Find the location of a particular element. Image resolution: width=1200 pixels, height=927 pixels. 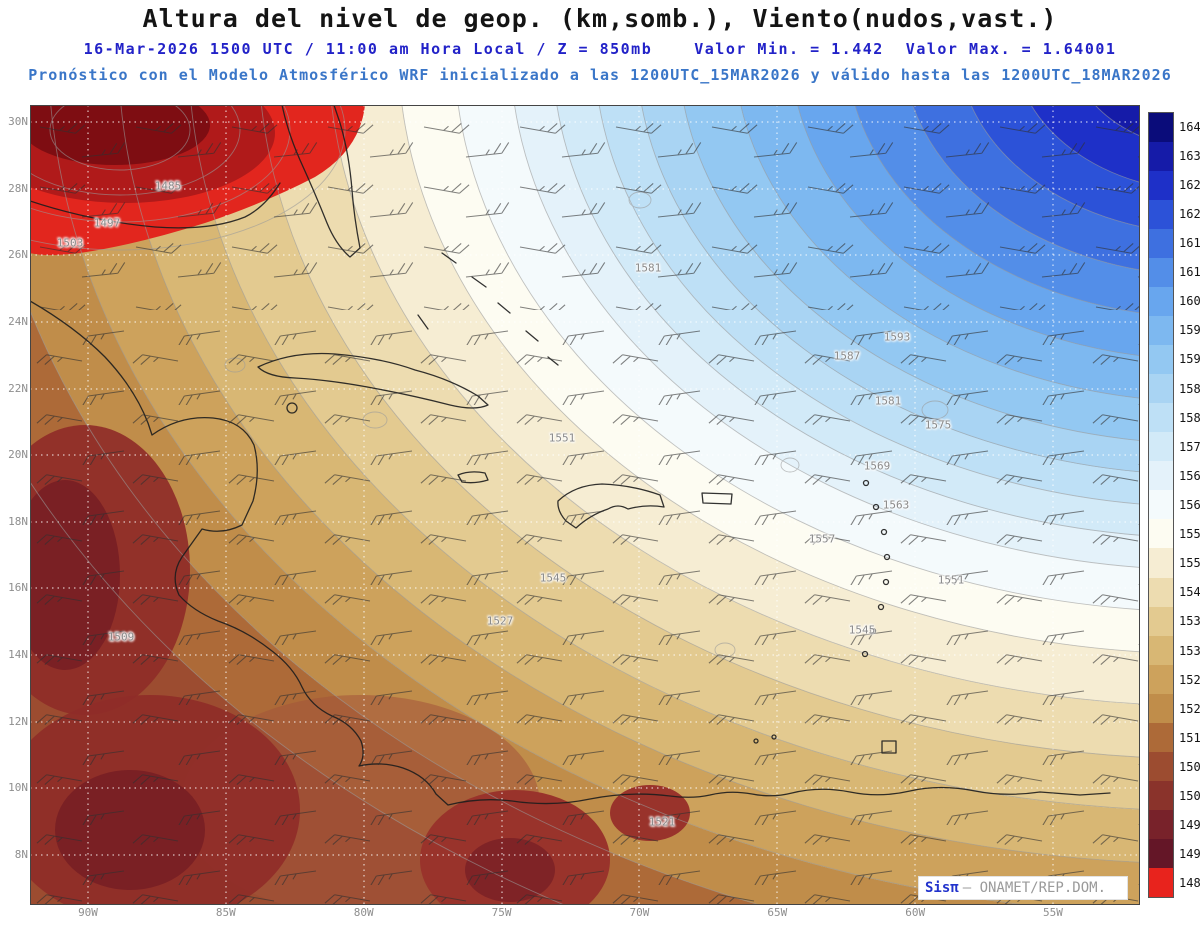

colorbar-label: 1563 is located at coordinates (1189, 505).